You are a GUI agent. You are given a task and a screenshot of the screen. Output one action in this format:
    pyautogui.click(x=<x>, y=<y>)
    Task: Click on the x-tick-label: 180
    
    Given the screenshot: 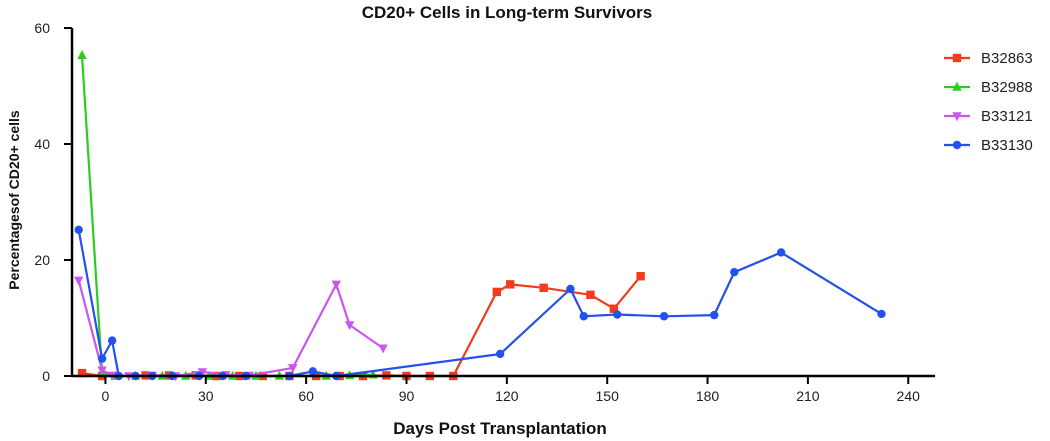 What is the action you would take?
    pyautogui.click(x=708, y=396)
    